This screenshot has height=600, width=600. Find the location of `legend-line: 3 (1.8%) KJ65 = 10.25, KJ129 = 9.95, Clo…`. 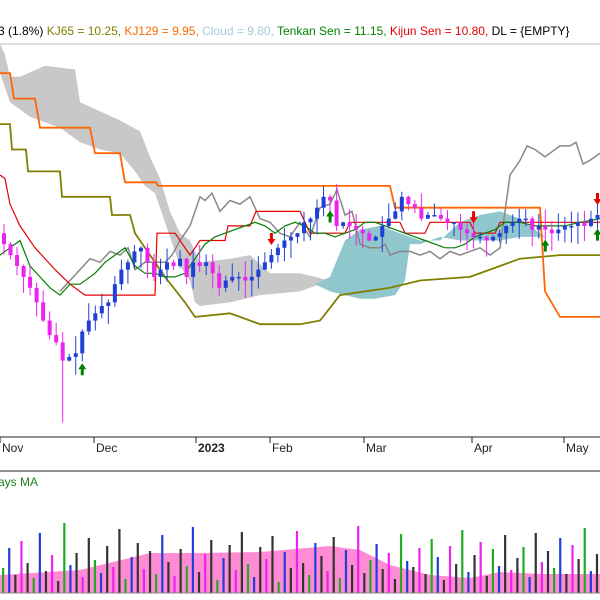

legend-line: 3 (1.8%) KJ65 = 10.25, KJ129 = 9.95, Clo… is located at coordinates (285, 31).